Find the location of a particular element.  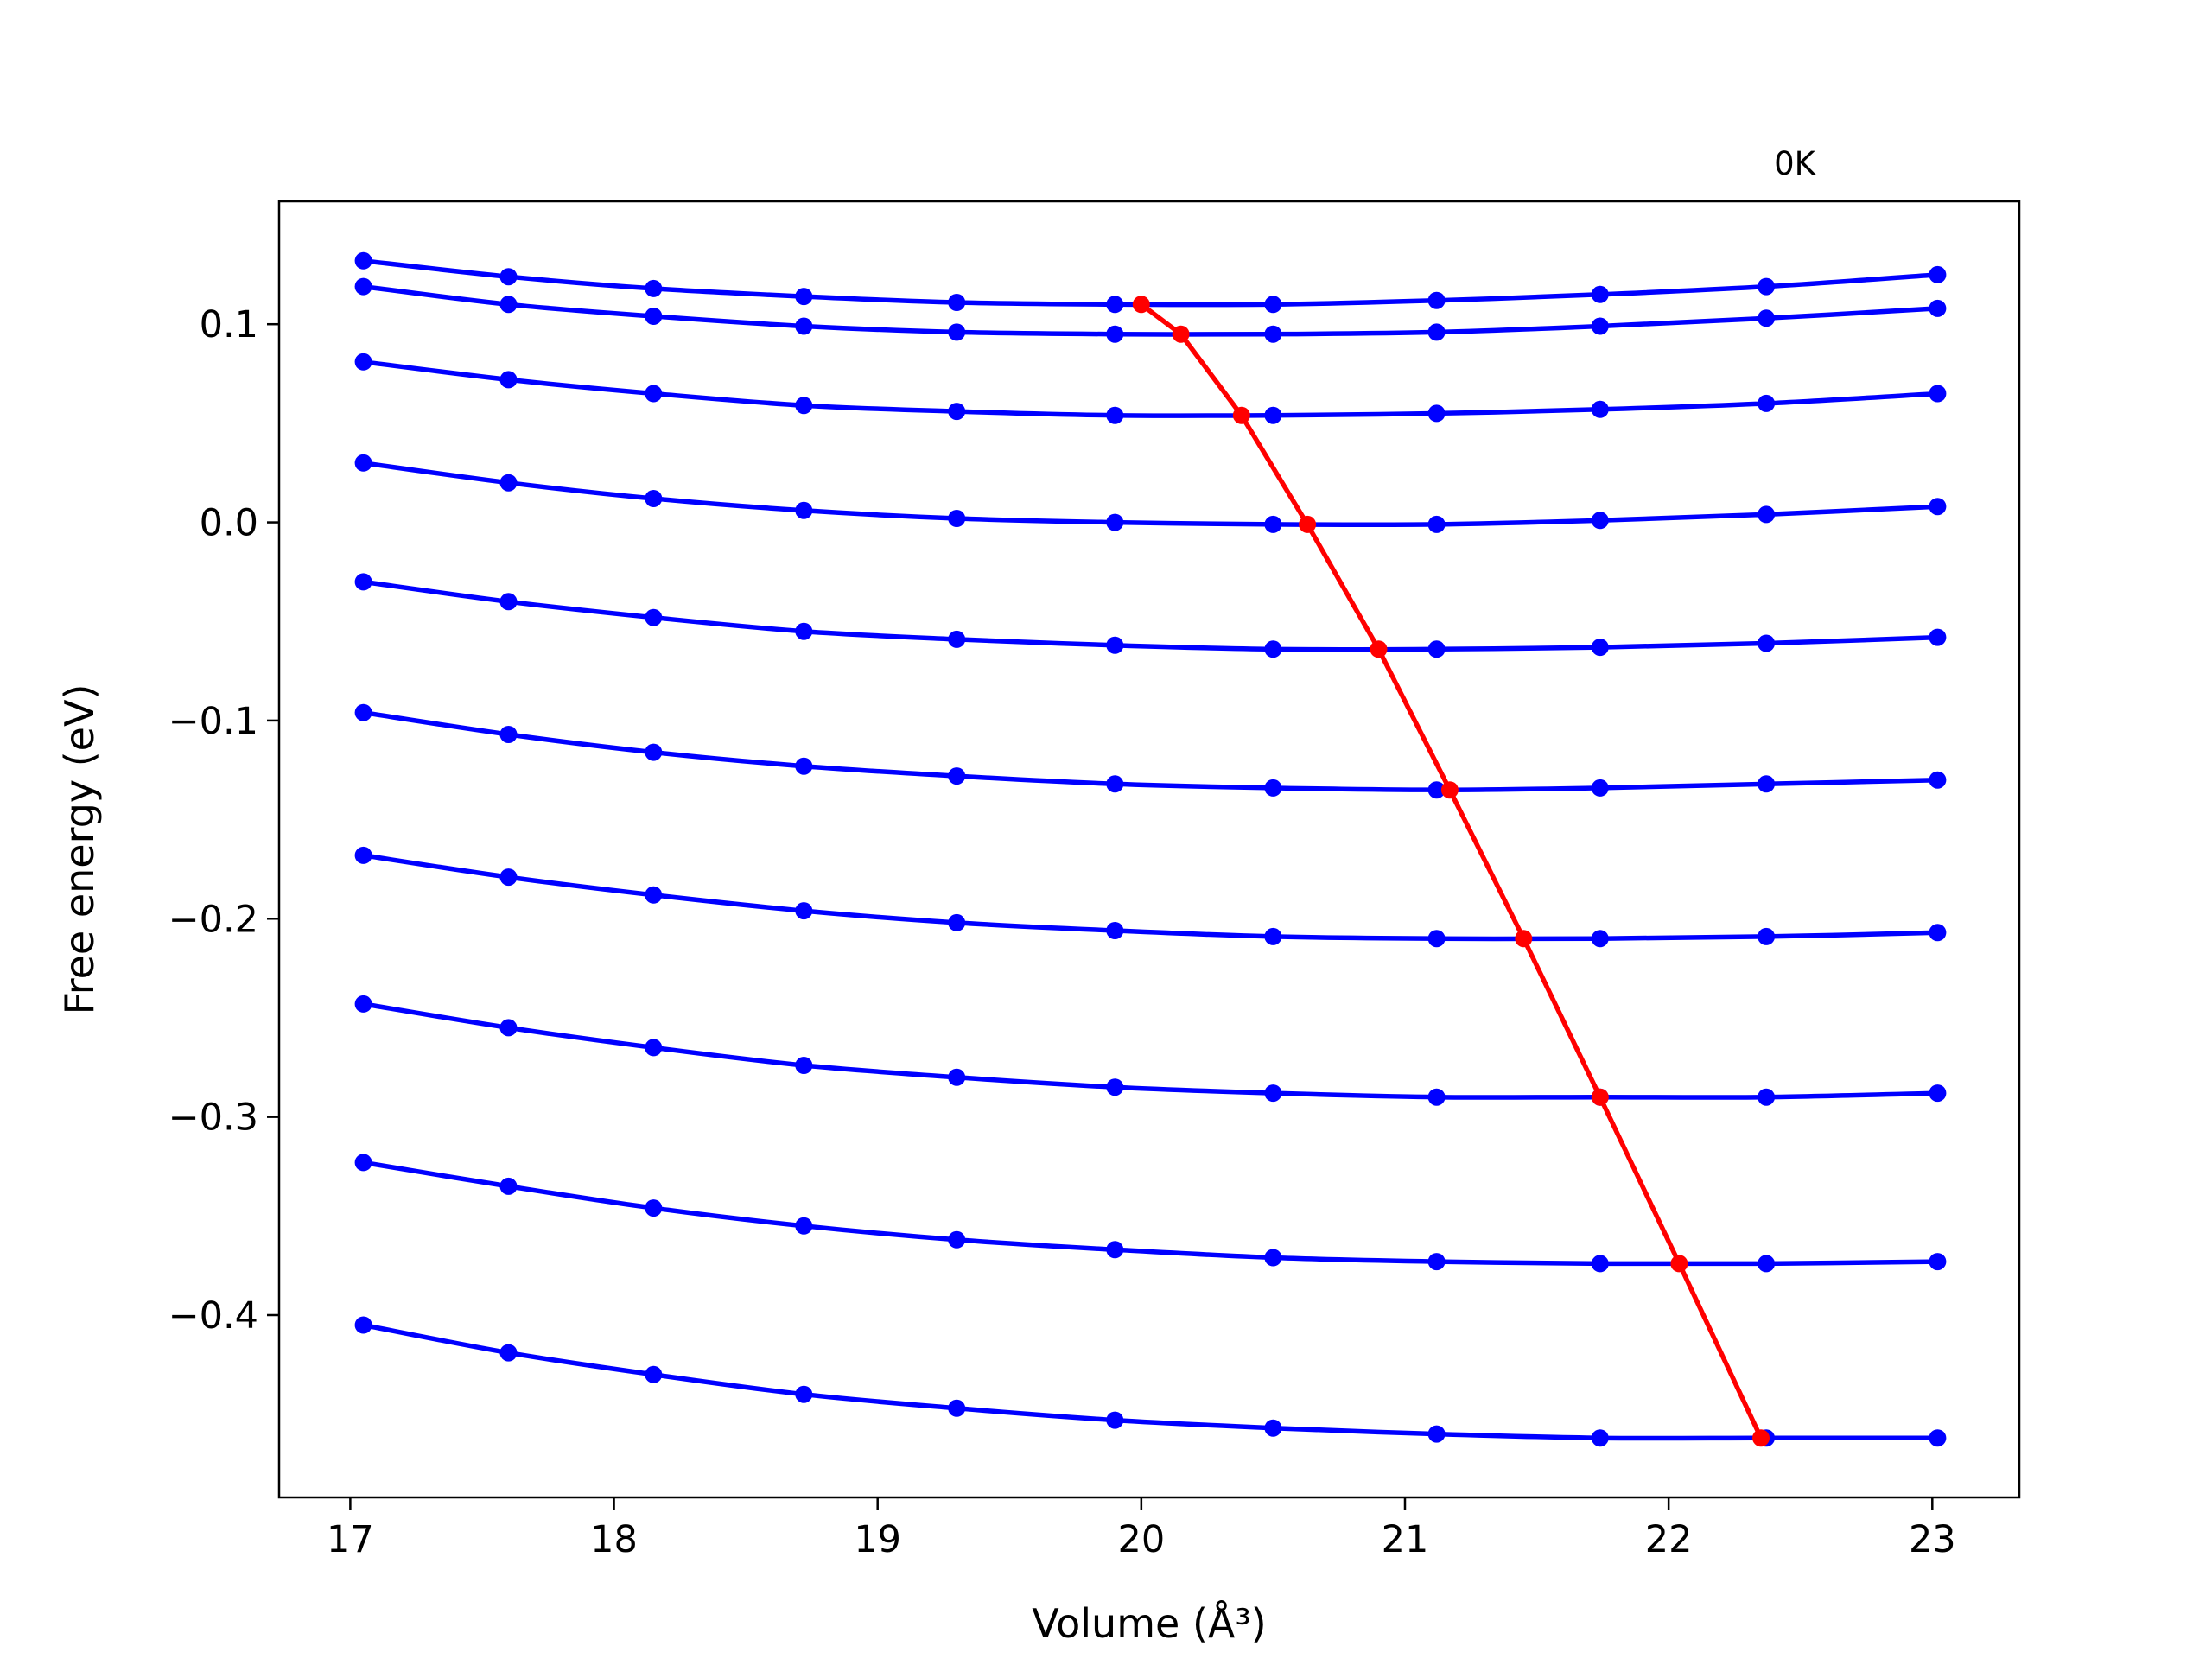

y-axis-label: Free energy (eV) is located at coordinates (79, 849).